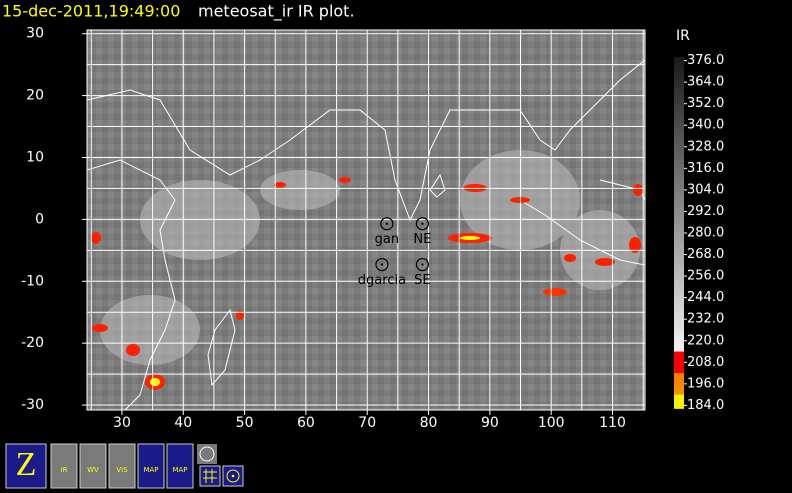  Describe the element at coordinates (26, 466) in the screenshot. I see `logo-button` at that location.